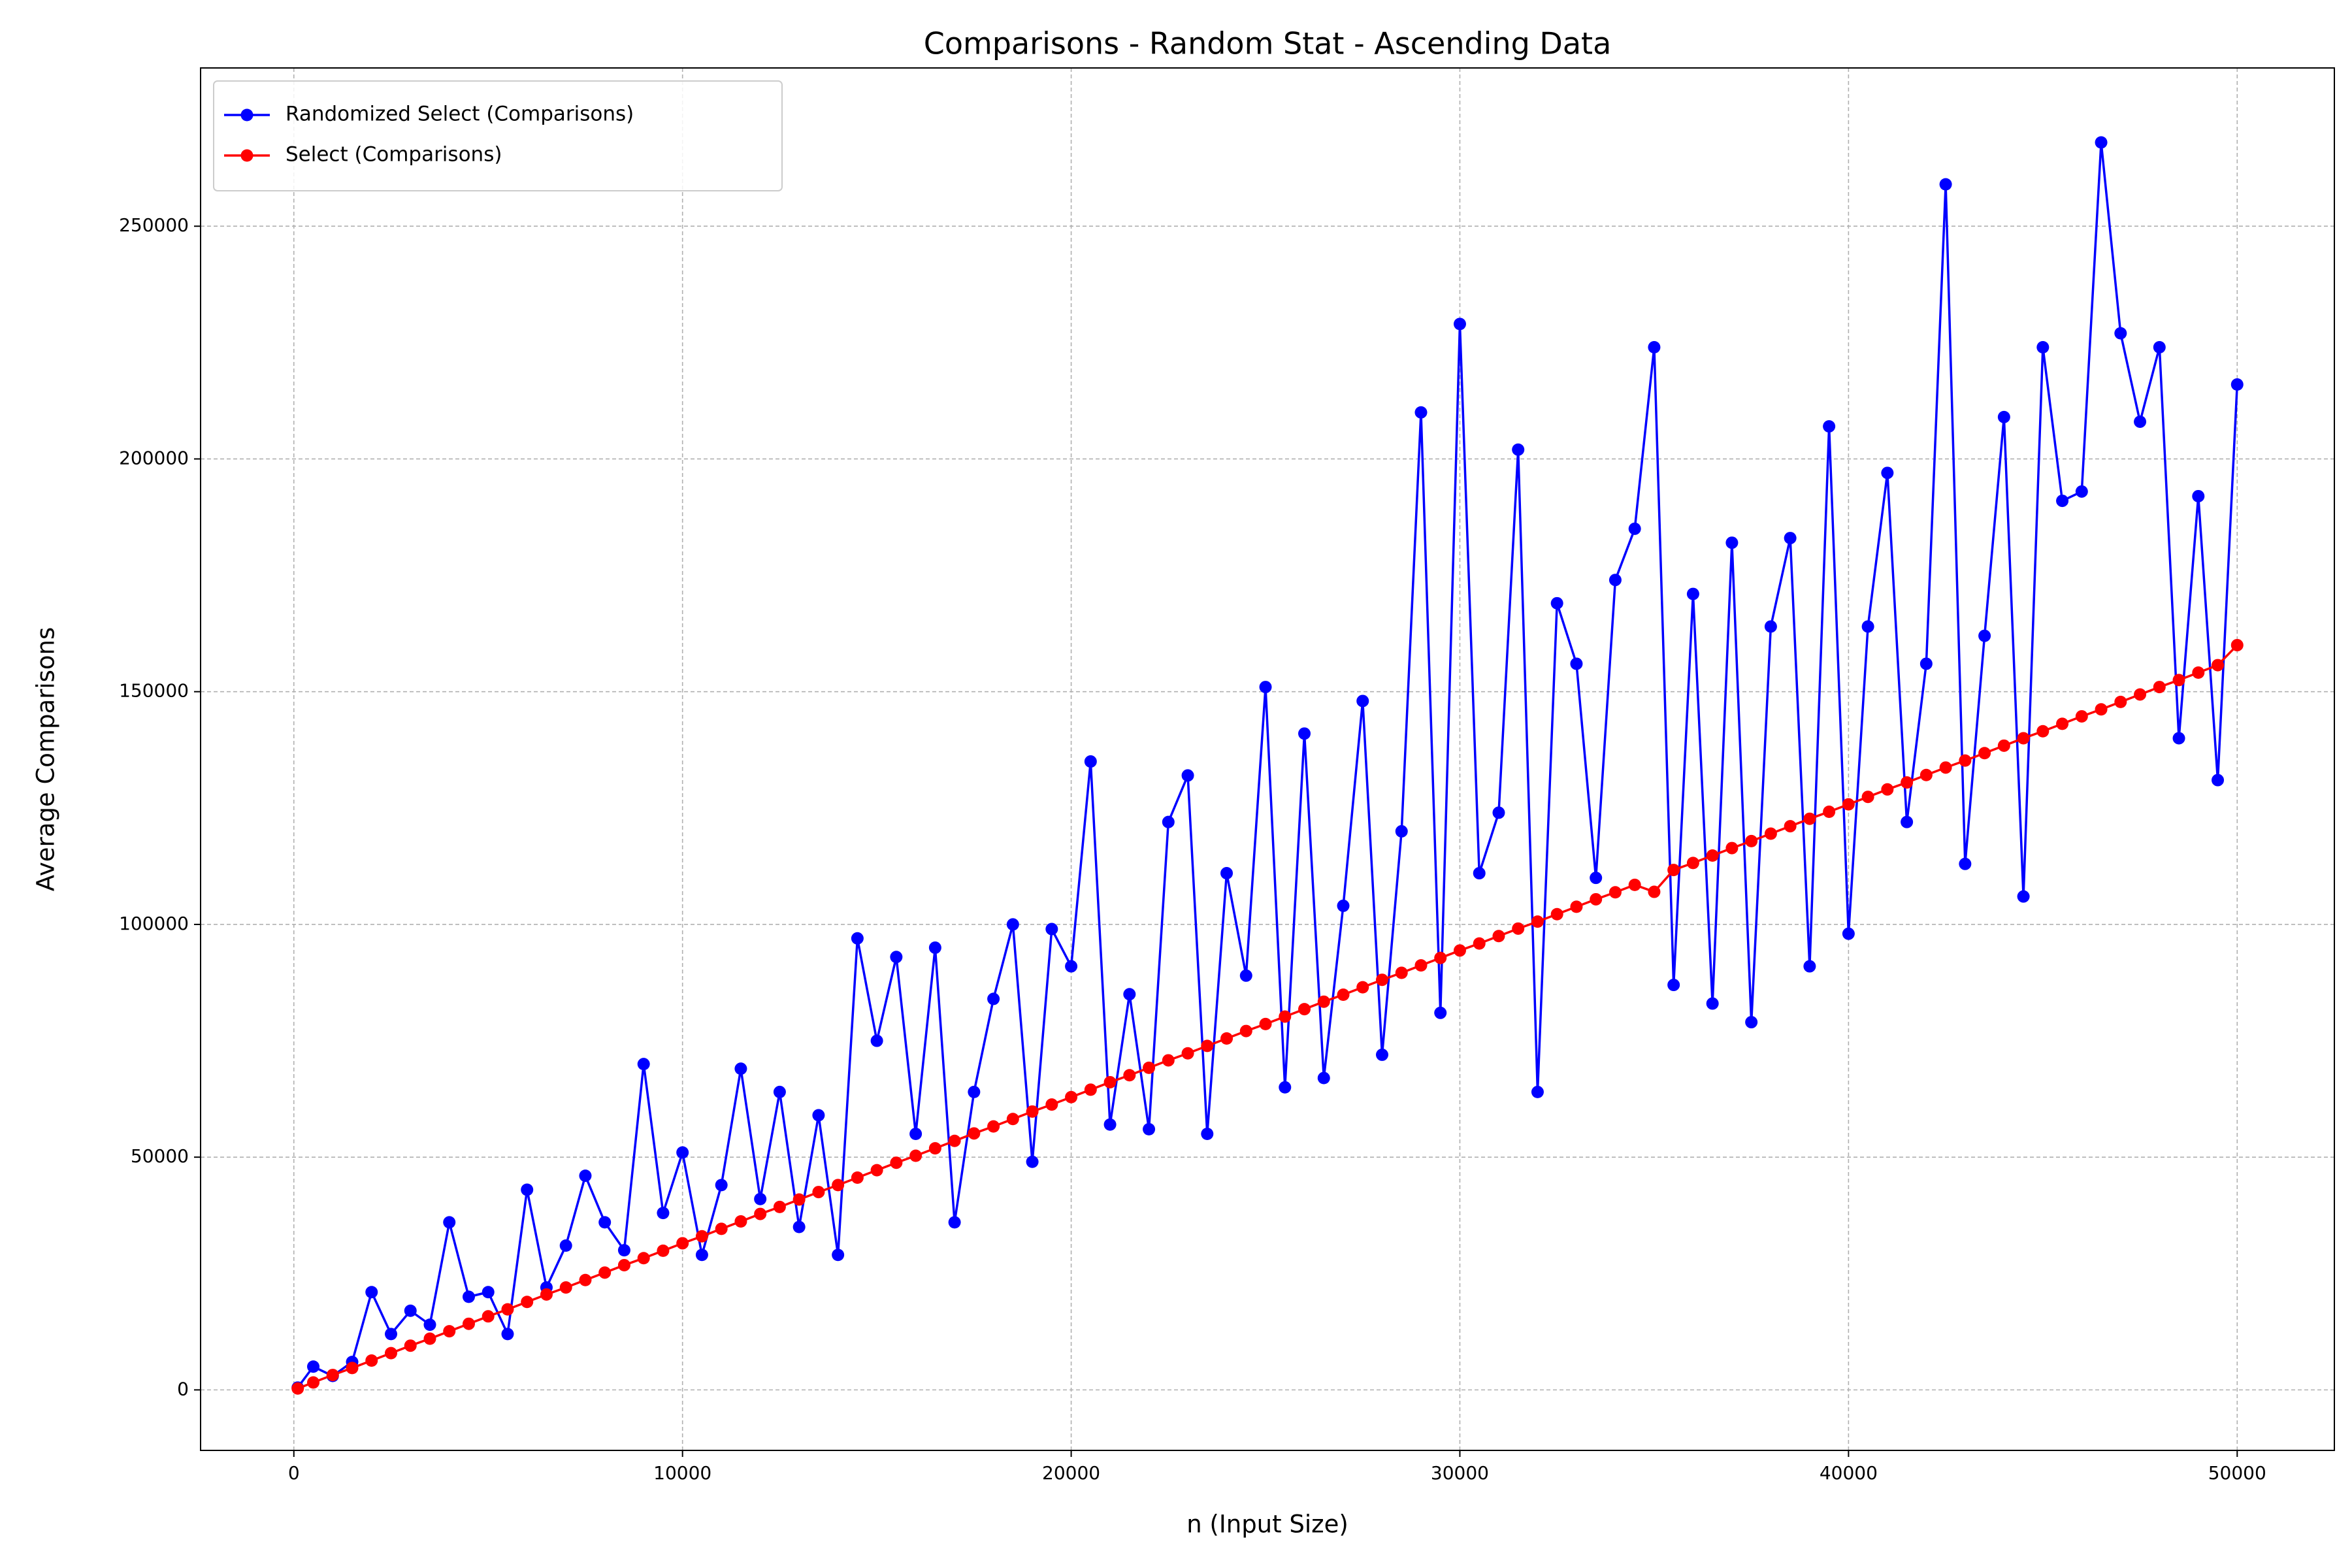 The image size is (2352, 1568). Describe the element at coordinates (394, 155) in the screenshot. I see `legend-label: Select (Comparisons)` at that location.